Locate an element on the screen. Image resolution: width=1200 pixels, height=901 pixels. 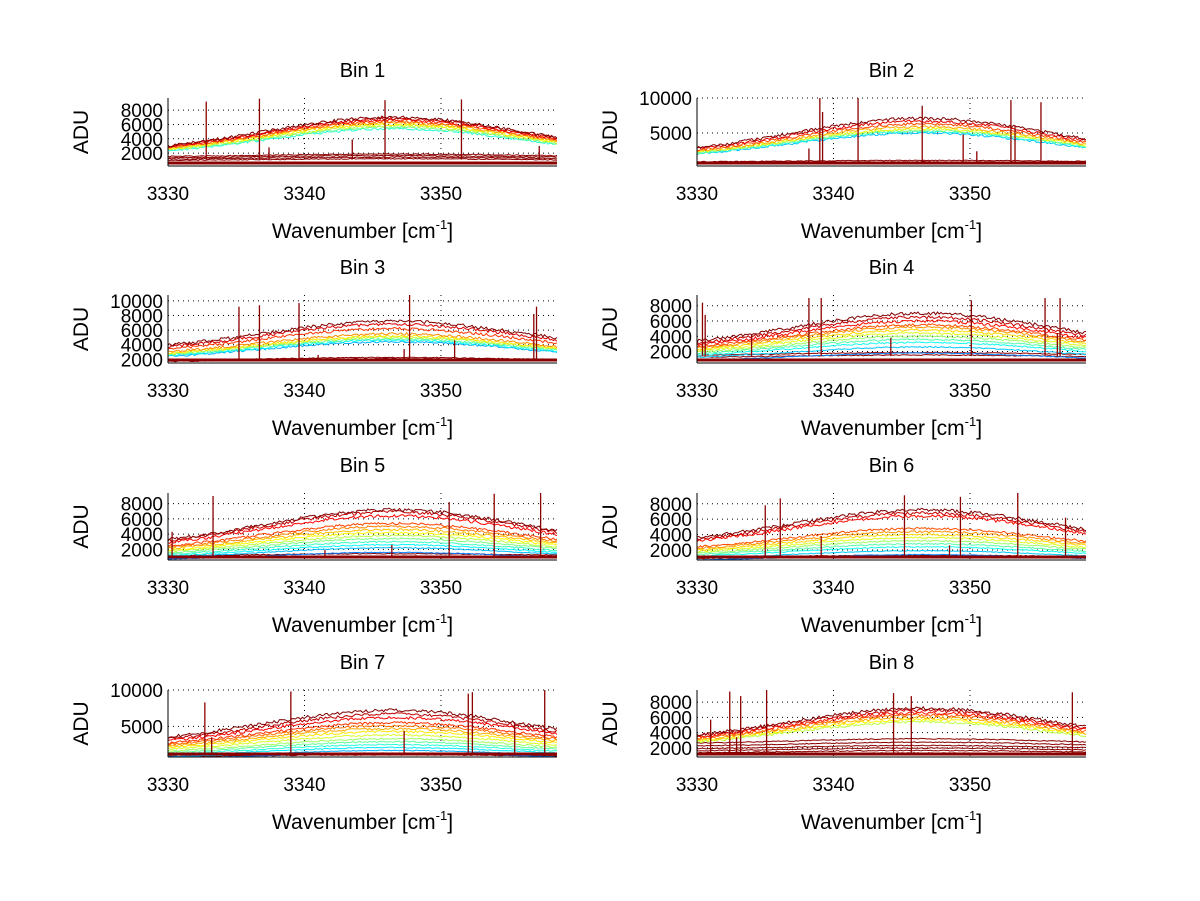
subplot-title: Bin 7 is located at coordinates (363, 663).